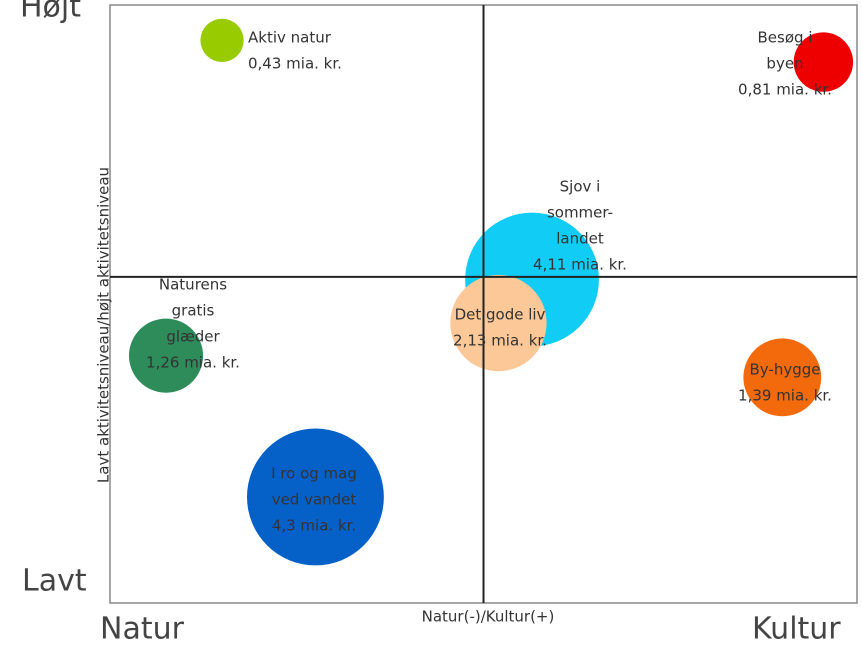  What do you see at coordinates (54, 581) in the screenshot?
I see `y-low-label: Lavt` at bounding box center [54, 581].